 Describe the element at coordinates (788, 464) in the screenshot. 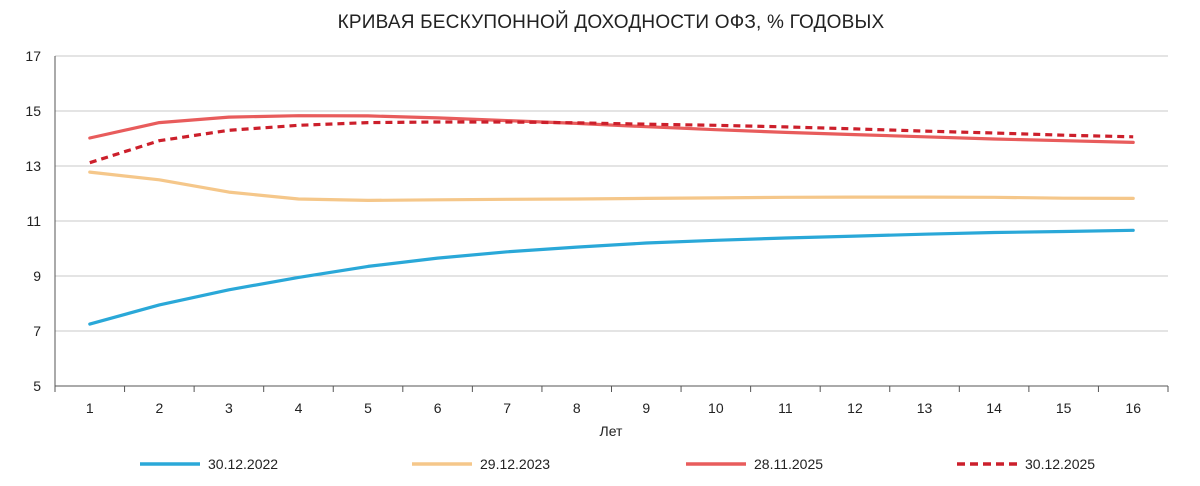

I see `legend-label: 28.11.2025` at that location.